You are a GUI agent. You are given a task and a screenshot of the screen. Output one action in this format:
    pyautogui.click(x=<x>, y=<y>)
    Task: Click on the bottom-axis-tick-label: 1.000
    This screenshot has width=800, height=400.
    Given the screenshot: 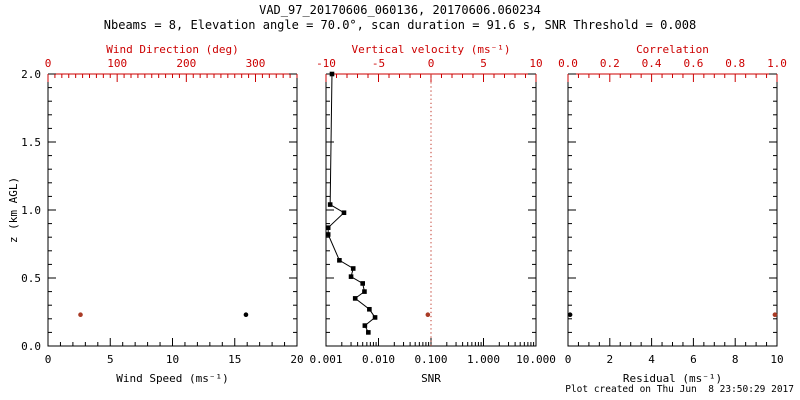 What is the action you would take?
    pyautogui.click(x=483, y=359)
    